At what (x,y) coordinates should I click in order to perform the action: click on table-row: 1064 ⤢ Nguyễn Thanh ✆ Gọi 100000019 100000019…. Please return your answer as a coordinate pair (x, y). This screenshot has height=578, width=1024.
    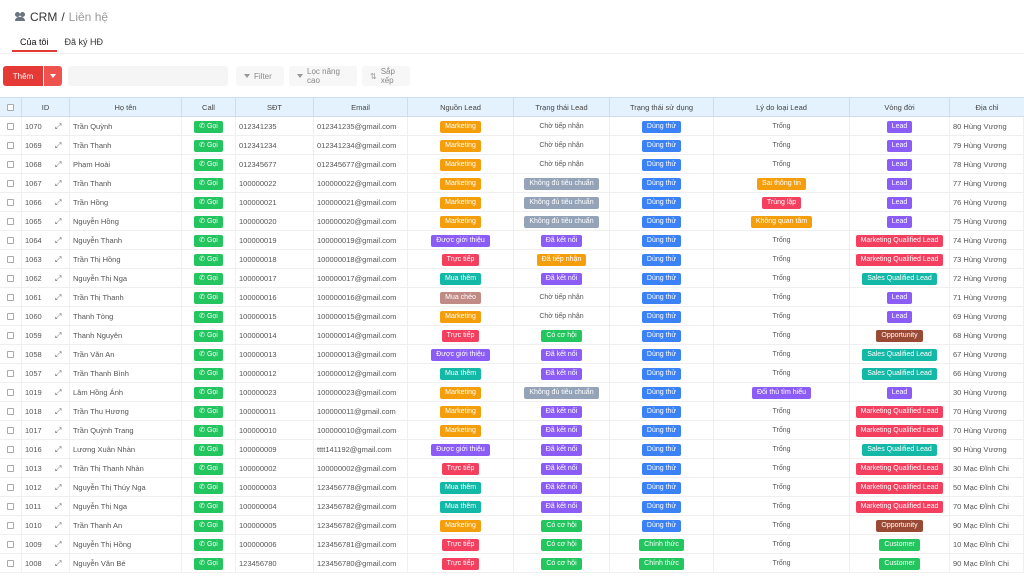
    Looking at the image, I should click on (512, 240).